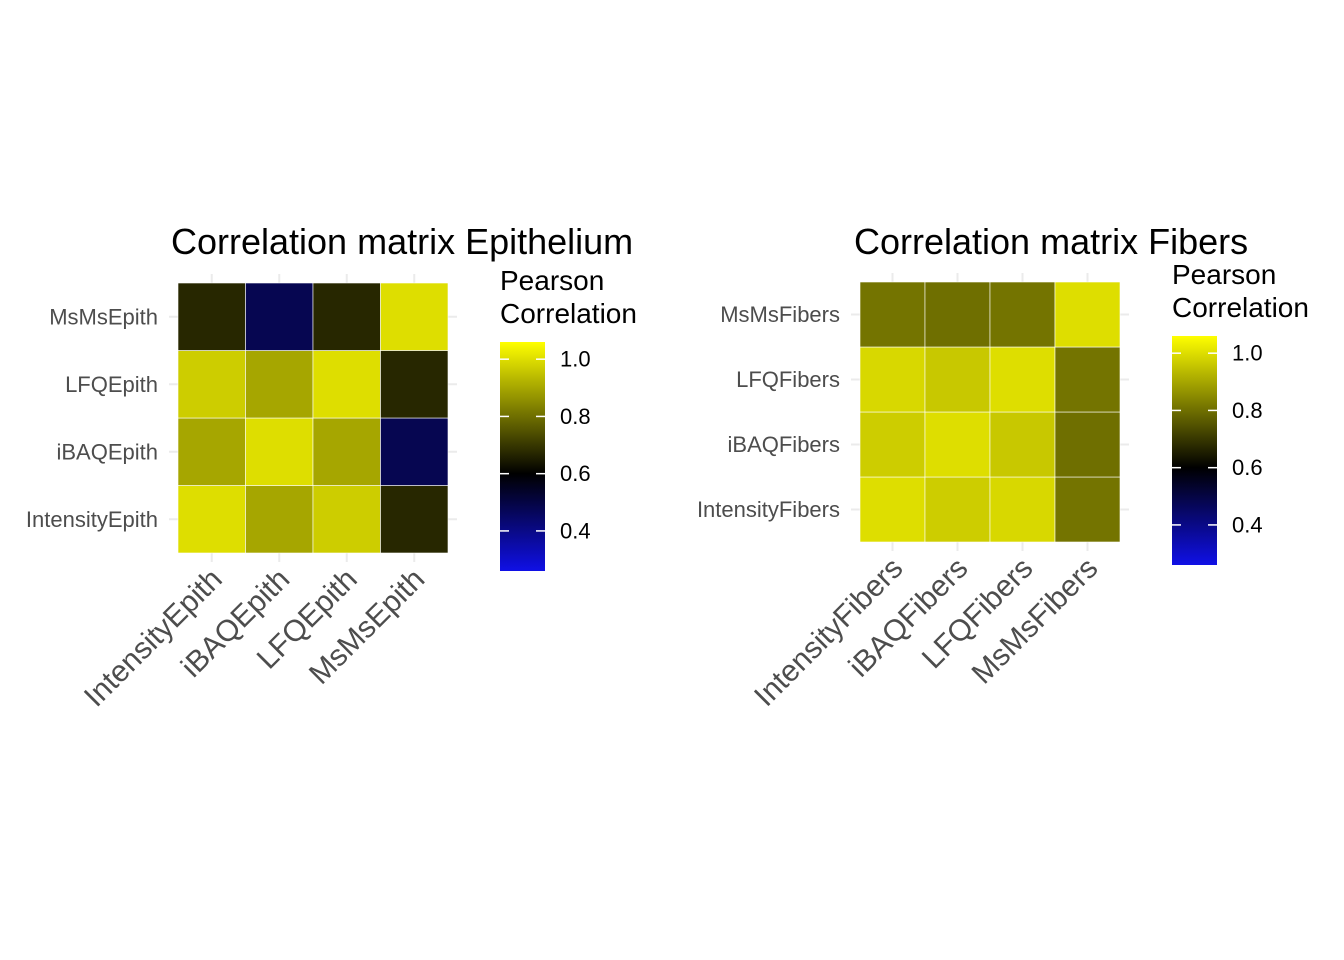  What do you see at coordinates (1022, 314) in the screenshot?
I see `heatmap-tile-MsMsFibers-LFQFibers` at bounding box center [1022, 314].